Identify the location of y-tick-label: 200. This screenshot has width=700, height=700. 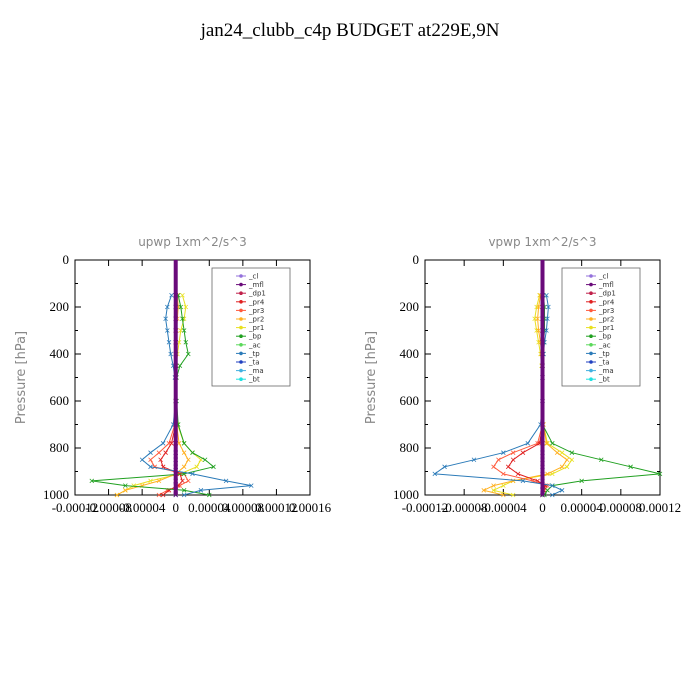
(60, 306).